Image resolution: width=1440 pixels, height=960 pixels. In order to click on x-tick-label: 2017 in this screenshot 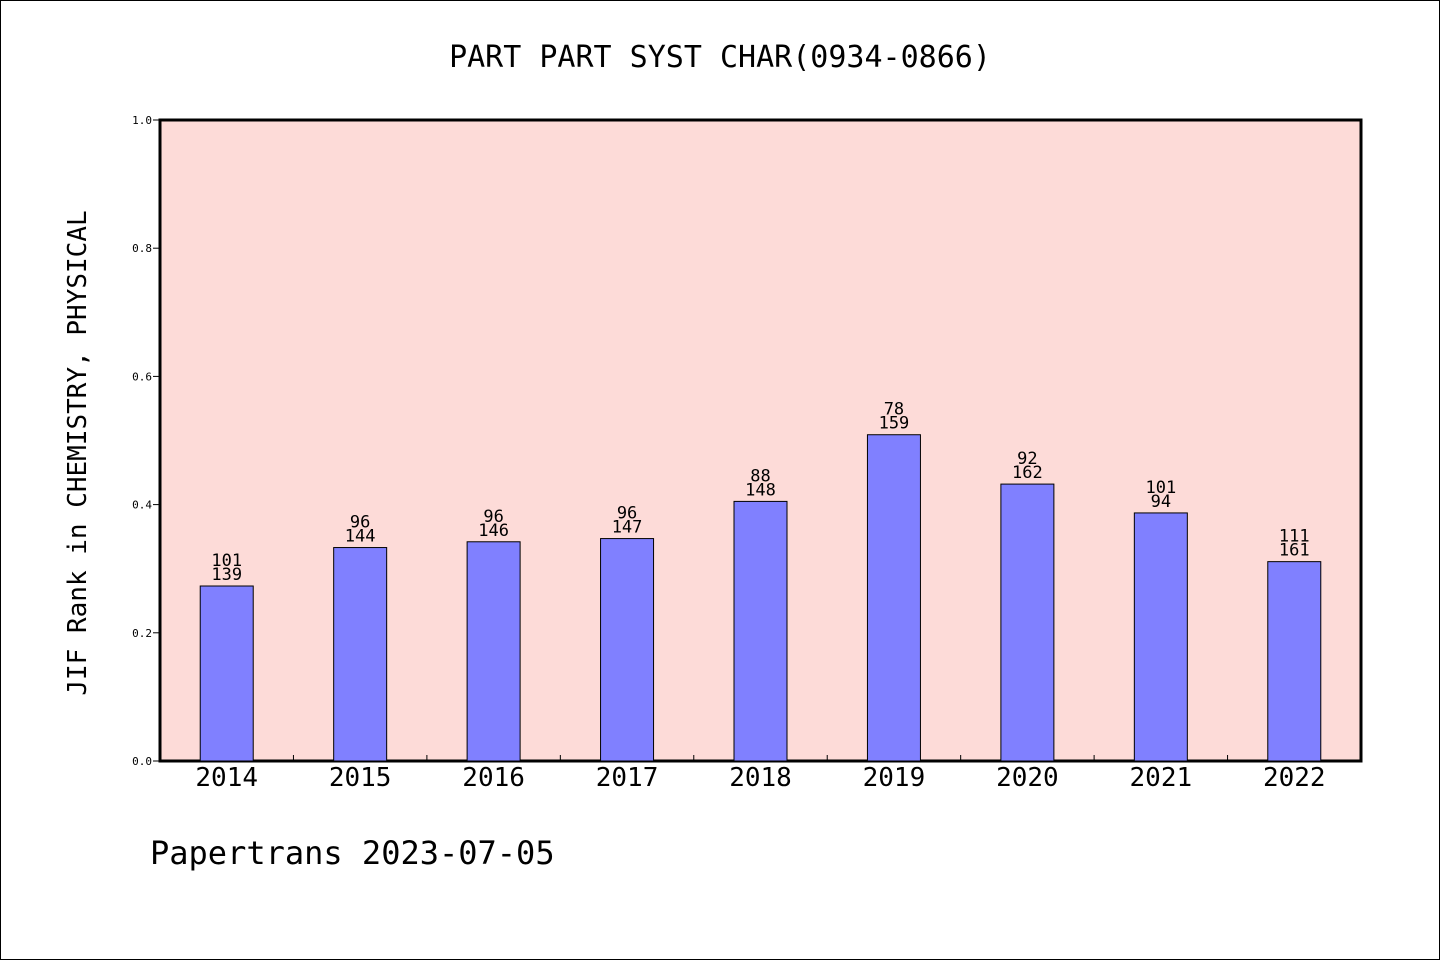, I will do `click(627, 778)`.